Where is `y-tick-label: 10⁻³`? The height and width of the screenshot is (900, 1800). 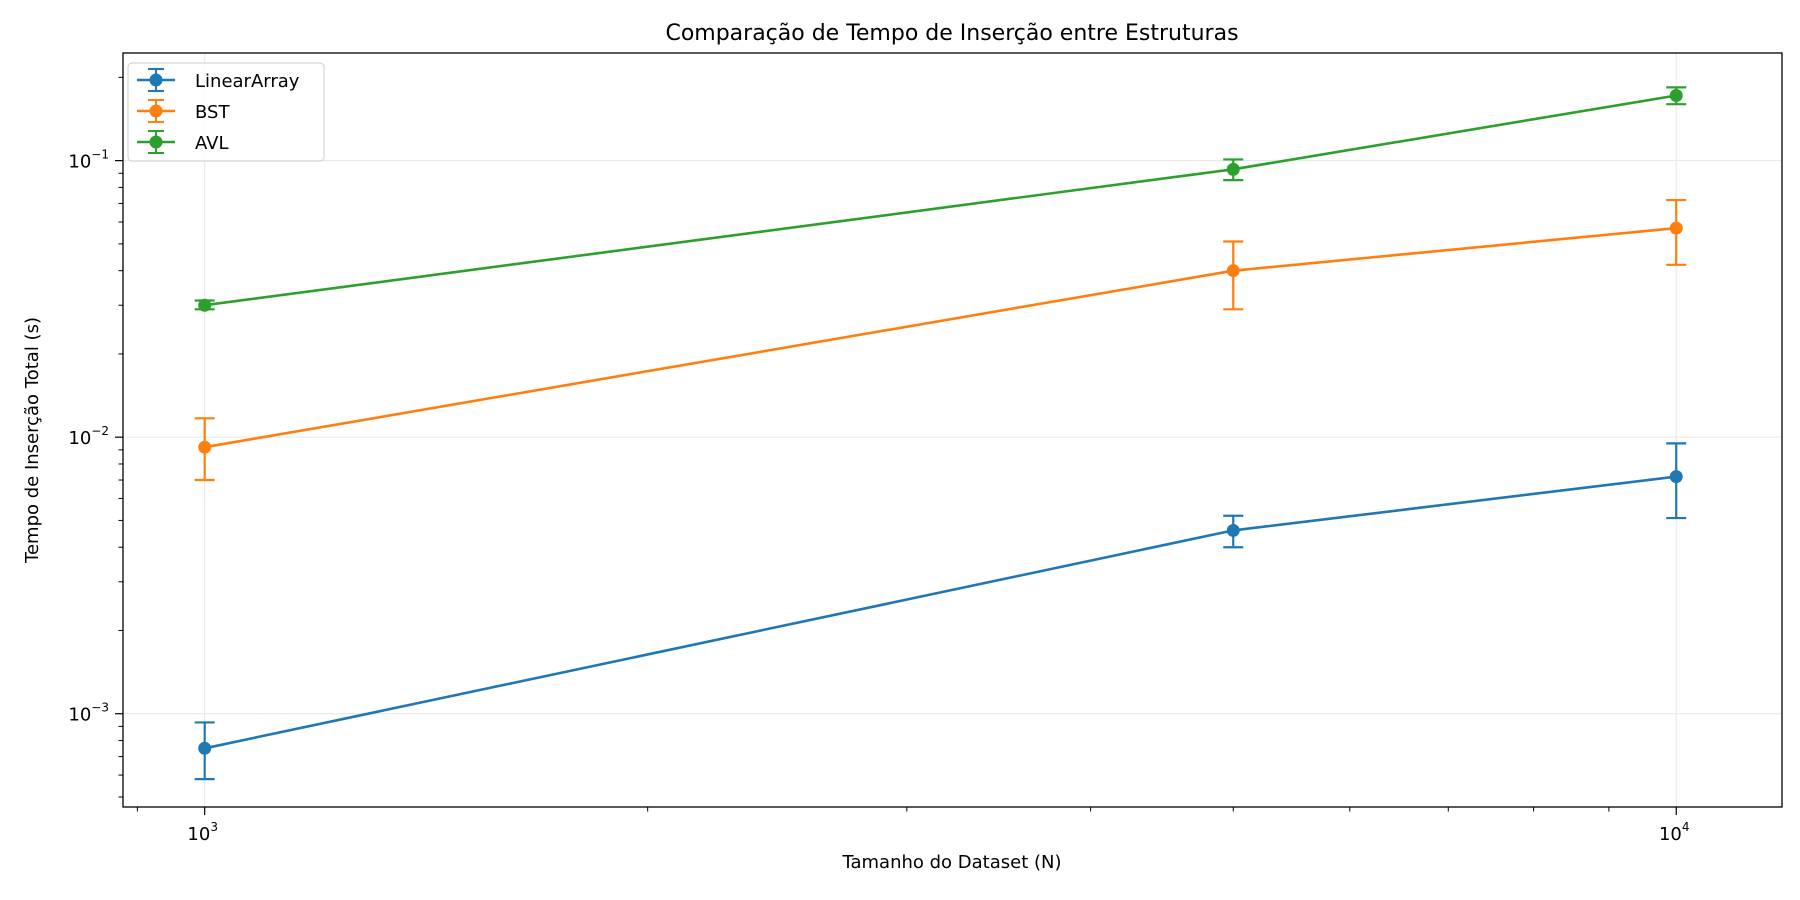
y-tick-label: 10⁻³ is located at coordinates (88, 713).